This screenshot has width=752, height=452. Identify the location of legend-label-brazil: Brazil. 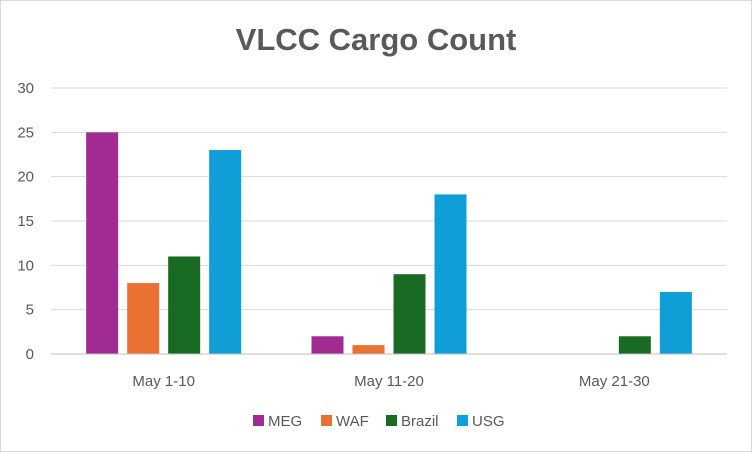
(420, 421).